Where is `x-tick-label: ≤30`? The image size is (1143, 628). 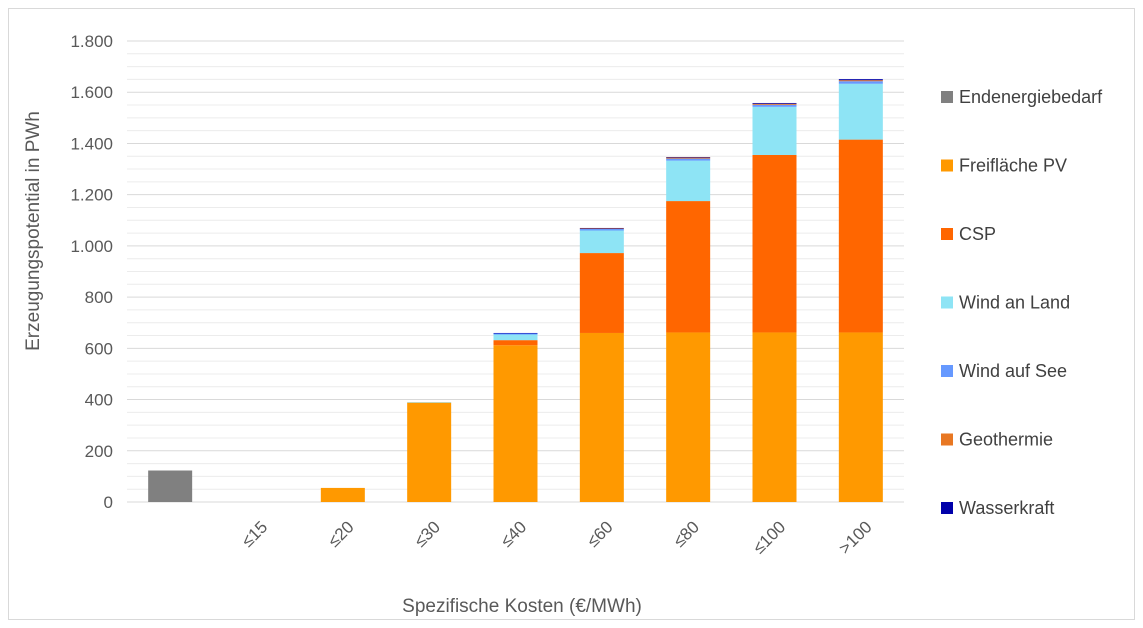 x-tick-label: ≤30 is located at coordinates (427, 533).